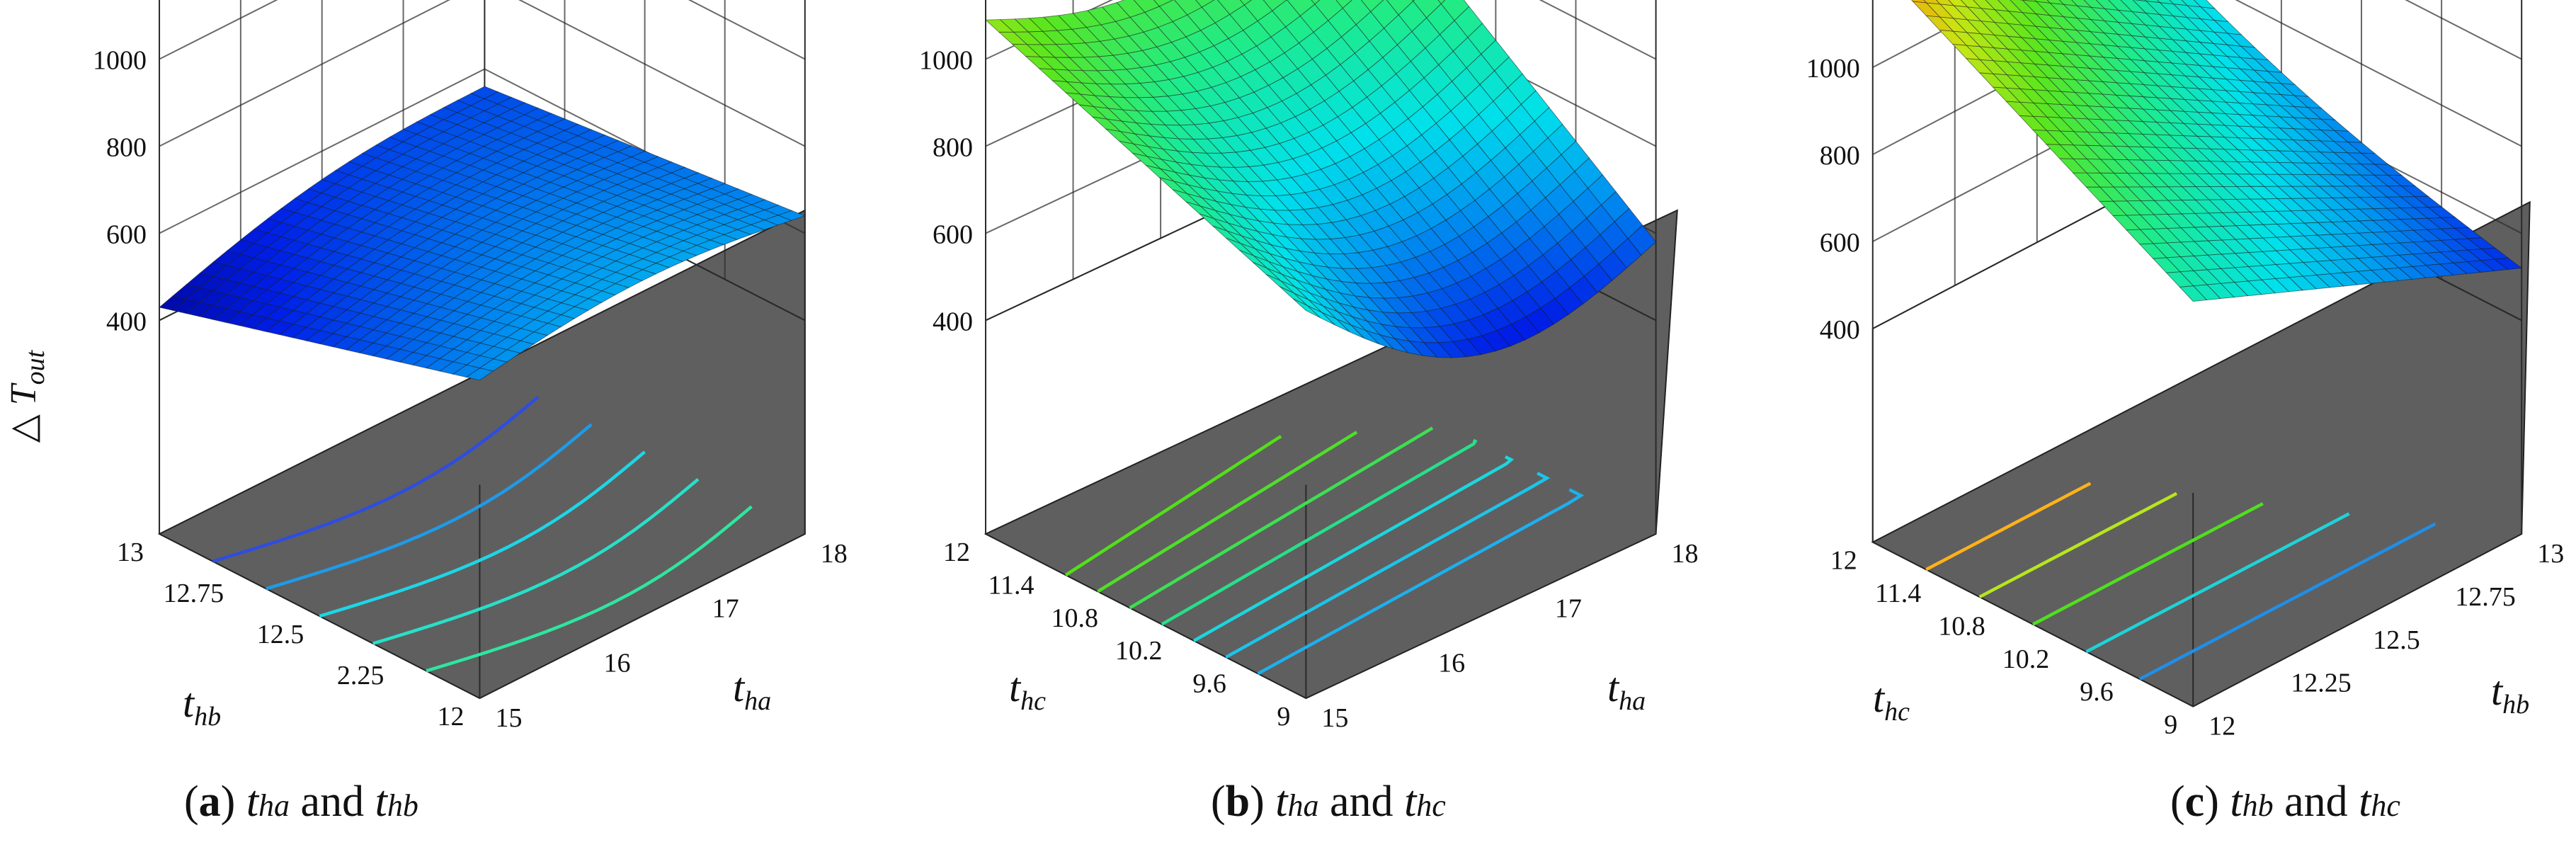 The image size is (2576, 847). What do you see at coordinates (1844, 561) in the screenshot?
I see `x-tick-label: 12` at bounding box center [1844, 561].